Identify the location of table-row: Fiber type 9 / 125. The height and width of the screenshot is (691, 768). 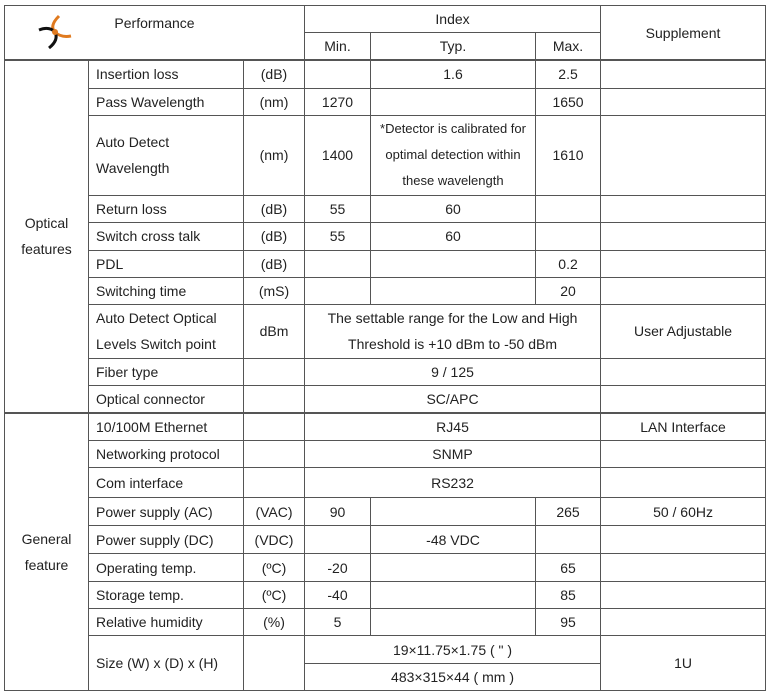
(386, 371).